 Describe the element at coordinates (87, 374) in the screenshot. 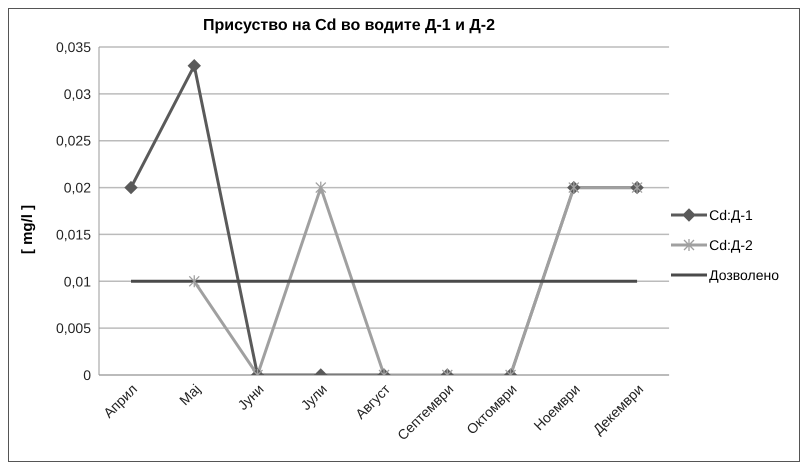

I see `y-tick-label: 0` at that location.